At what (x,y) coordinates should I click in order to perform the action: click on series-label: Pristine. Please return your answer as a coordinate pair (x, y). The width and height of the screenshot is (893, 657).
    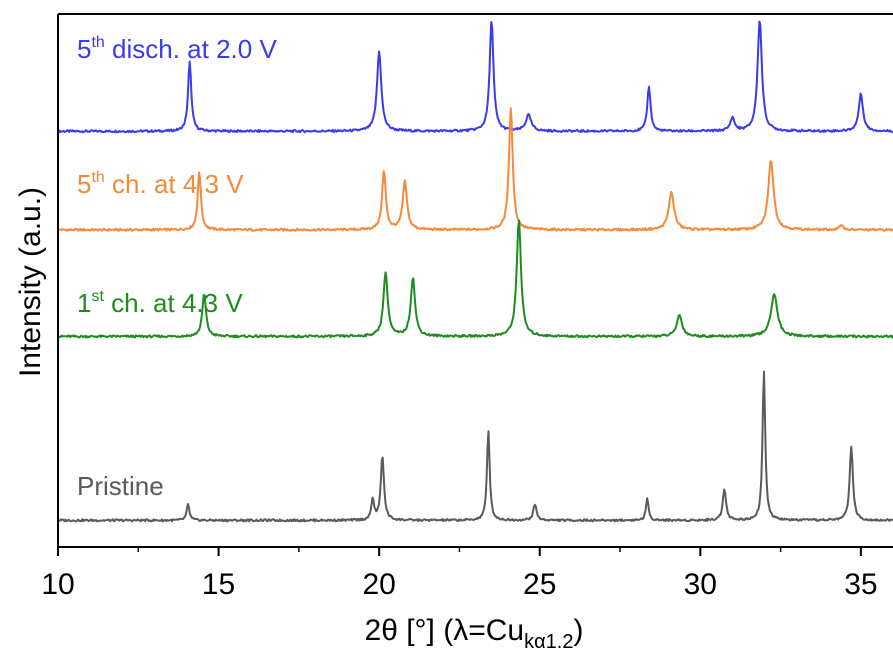
    Looking at the image, I should click on (120, 486).